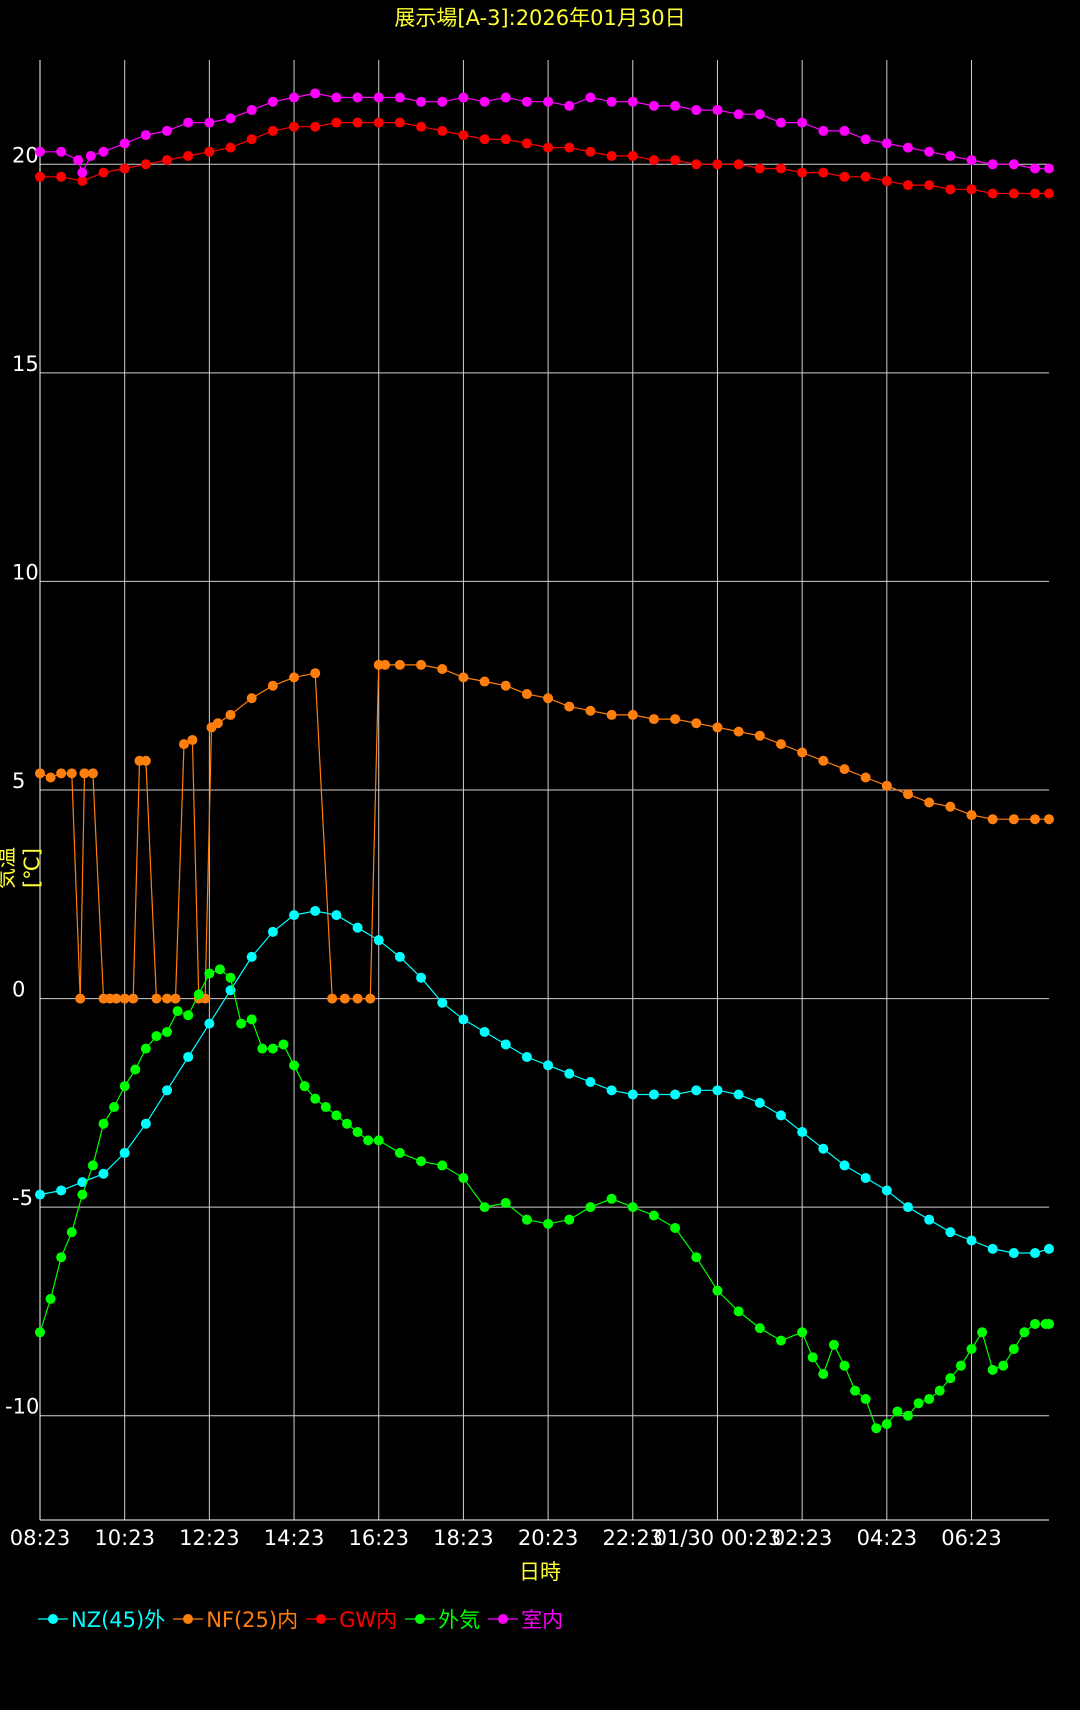 Image resolution: width=1080 pixels, height=1710 pixels. What do you see at coordinates (22, 780) in the screenshot?
I see `y-axis-ticks: 20 15 10 5 0 -5 -10` at bounding box center [22, 780].